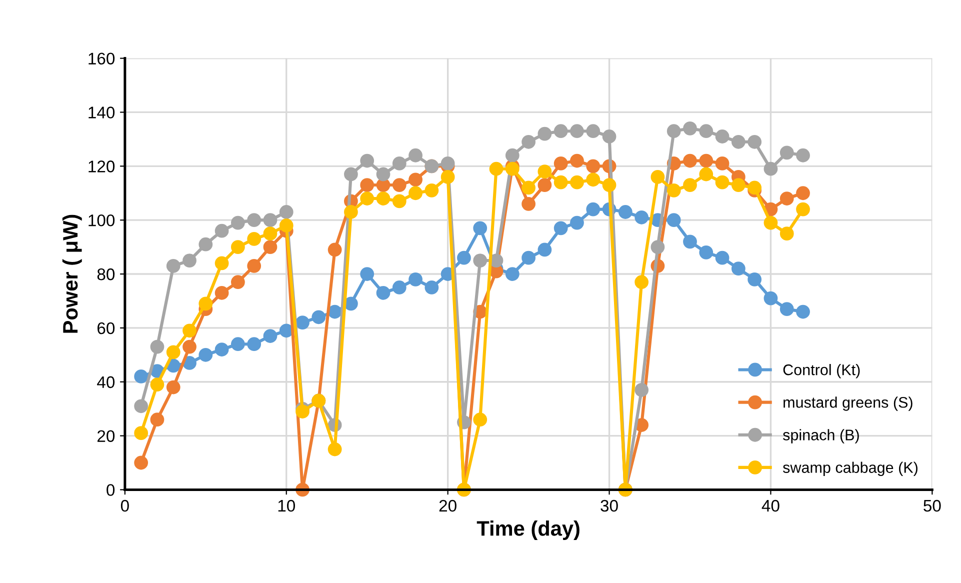  Describe the element at coordinates (850, 469) in the screenshot. I see `legend-label: swamp cabbage (K)` at that location.